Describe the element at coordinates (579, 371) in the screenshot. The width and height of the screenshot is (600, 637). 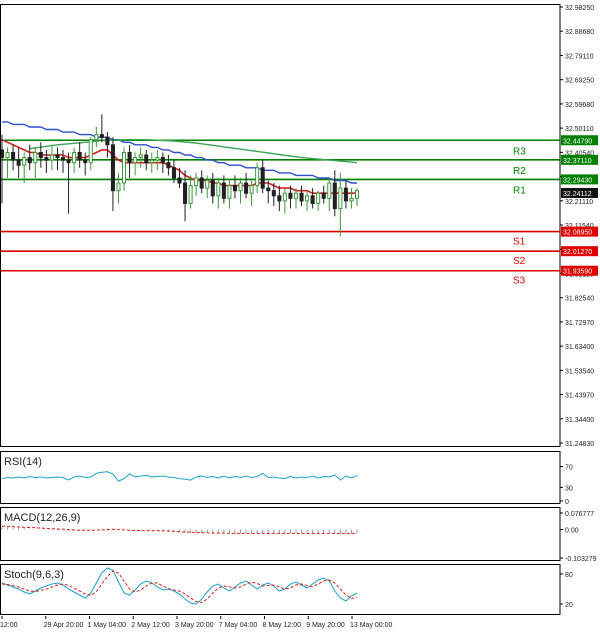
I see `price-tick-label: 31.53540` at that location.